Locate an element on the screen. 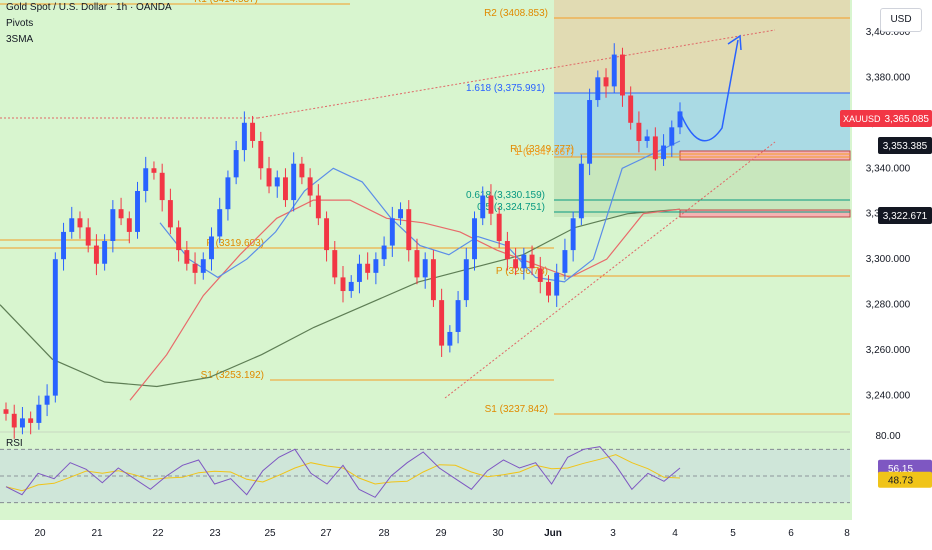 Image resolution: width=932 pixels, height=550 pixels. price-badge-value: 3,353.385 is located at coordinates (905, 146).